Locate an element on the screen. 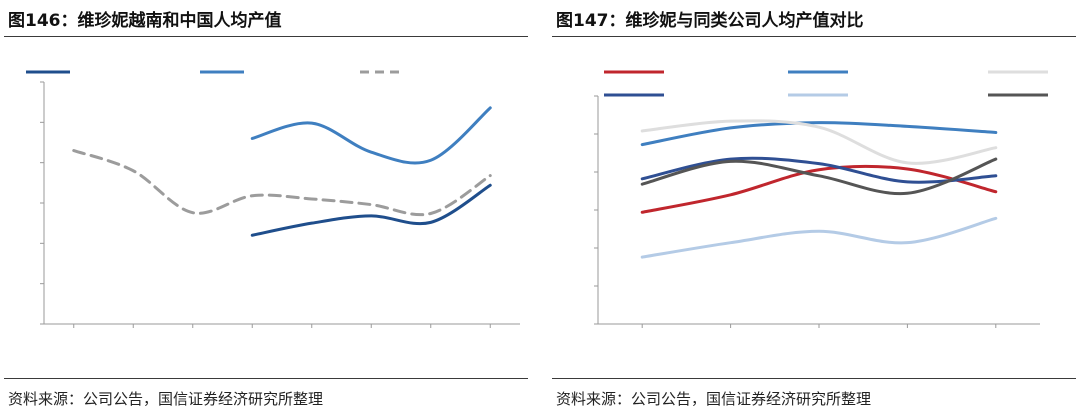 This screenshot has width=1080, height=418. figure-title-146: 图146：维珍妮越南和中国人均产值 is located at coordinates (145, 21).